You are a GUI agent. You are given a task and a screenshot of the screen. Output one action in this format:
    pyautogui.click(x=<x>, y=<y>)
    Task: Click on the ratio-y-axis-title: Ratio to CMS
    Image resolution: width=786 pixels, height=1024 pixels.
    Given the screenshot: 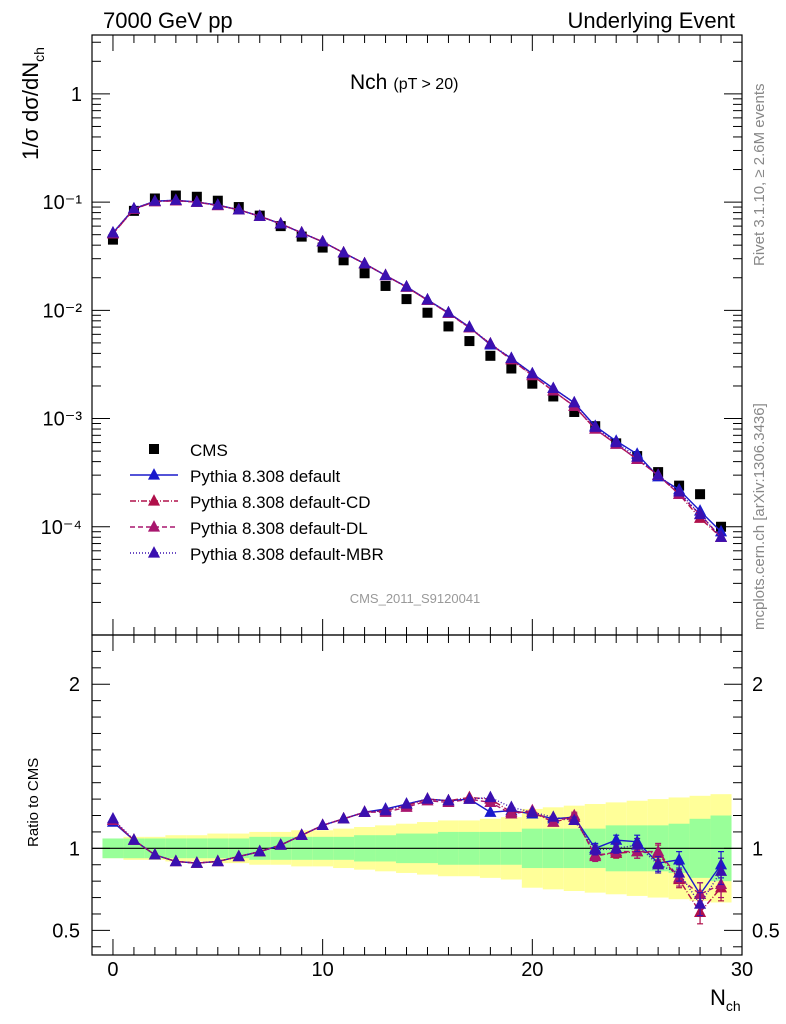 What is the action you would take?
    pyautogui.click(x=33, y=802)
    